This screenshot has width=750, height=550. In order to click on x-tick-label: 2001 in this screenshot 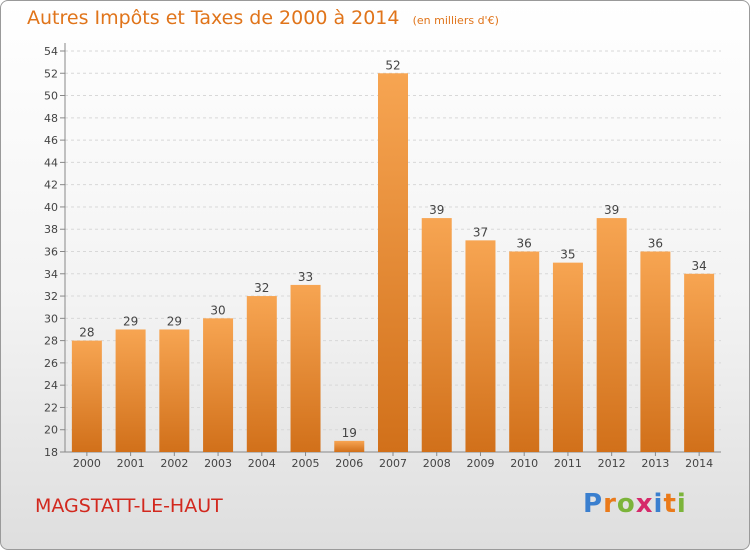, I will do `click(131, 463)`.